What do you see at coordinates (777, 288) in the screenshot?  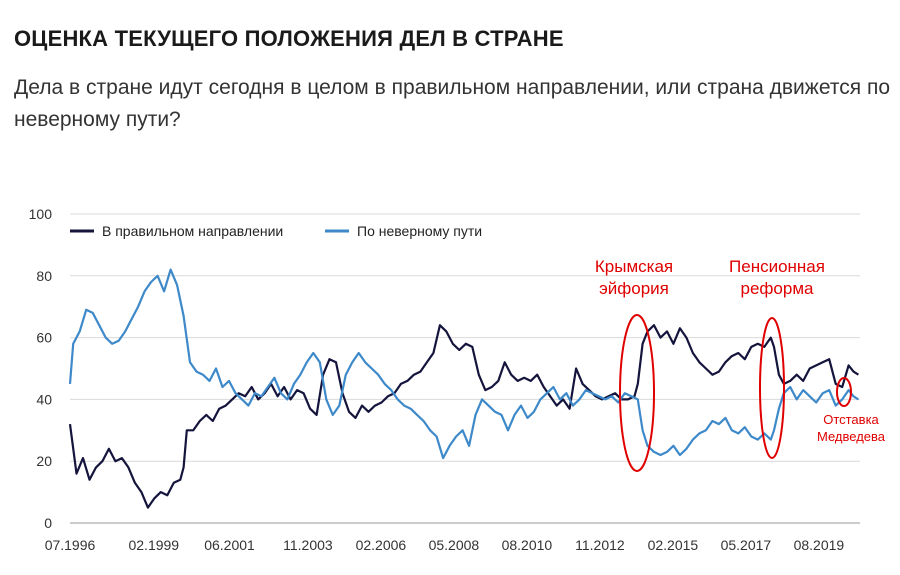 I see `annotation-line: реформа` at bounding box center [777, 288].